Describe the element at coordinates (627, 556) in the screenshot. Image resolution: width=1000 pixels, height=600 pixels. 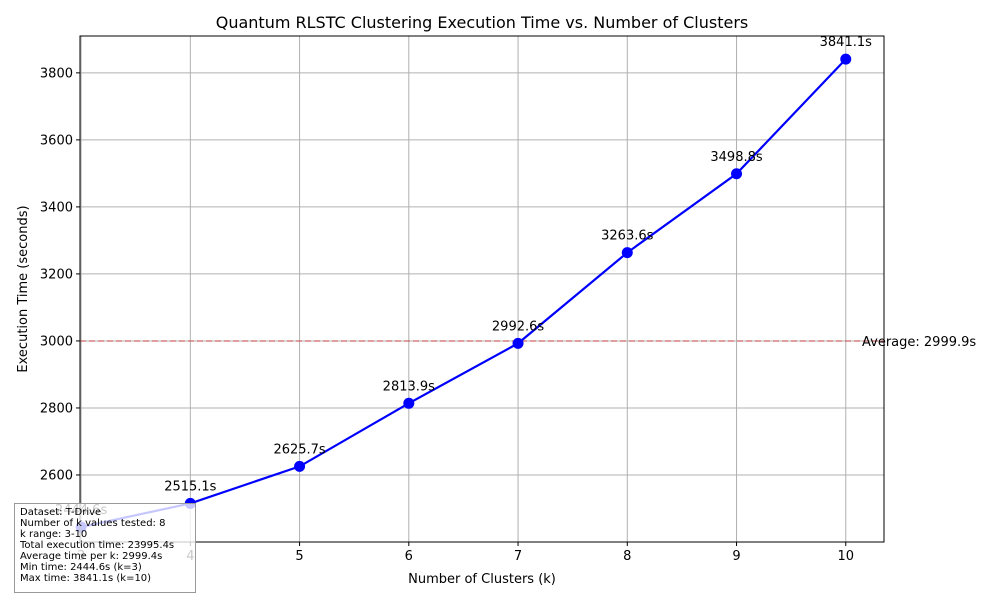
I see `x-tick-label: 8` at that location.